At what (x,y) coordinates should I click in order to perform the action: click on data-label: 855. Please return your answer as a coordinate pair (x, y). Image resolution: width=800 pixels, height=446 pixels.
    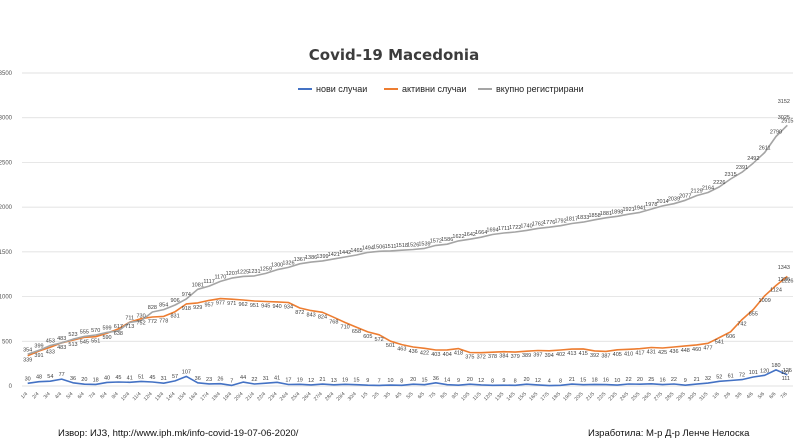
    Looking at the image, I should click on (753, 315).